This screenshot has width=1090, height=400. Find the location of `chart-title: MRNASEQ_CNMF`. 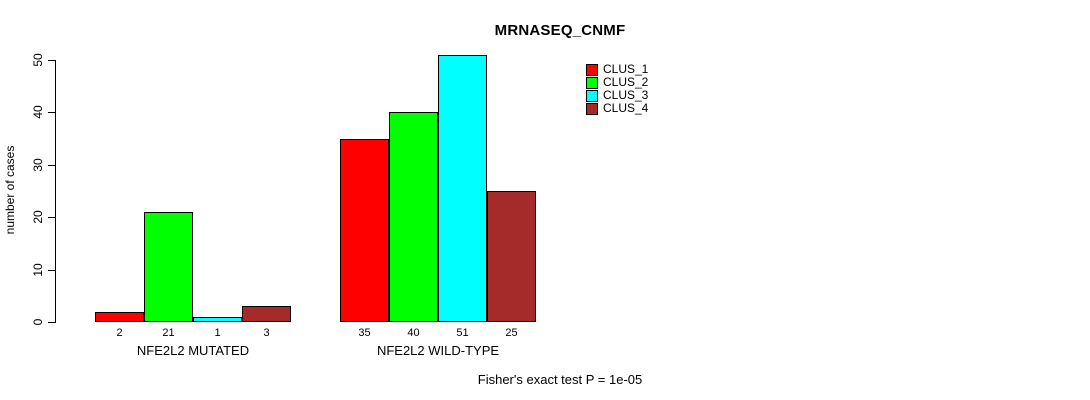

chart-title: MRNASEQ_CNMF is located at coordinates (560, 30).